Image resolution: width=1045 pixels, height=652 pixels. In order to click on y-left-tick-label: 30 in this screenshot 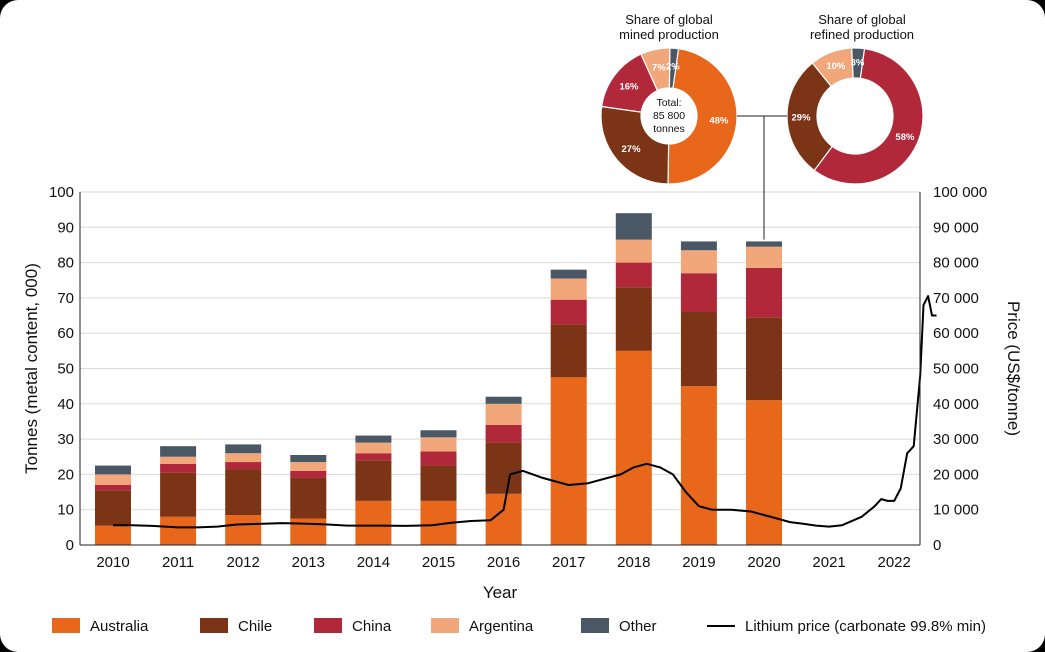, I will do `click(65, 439)`.